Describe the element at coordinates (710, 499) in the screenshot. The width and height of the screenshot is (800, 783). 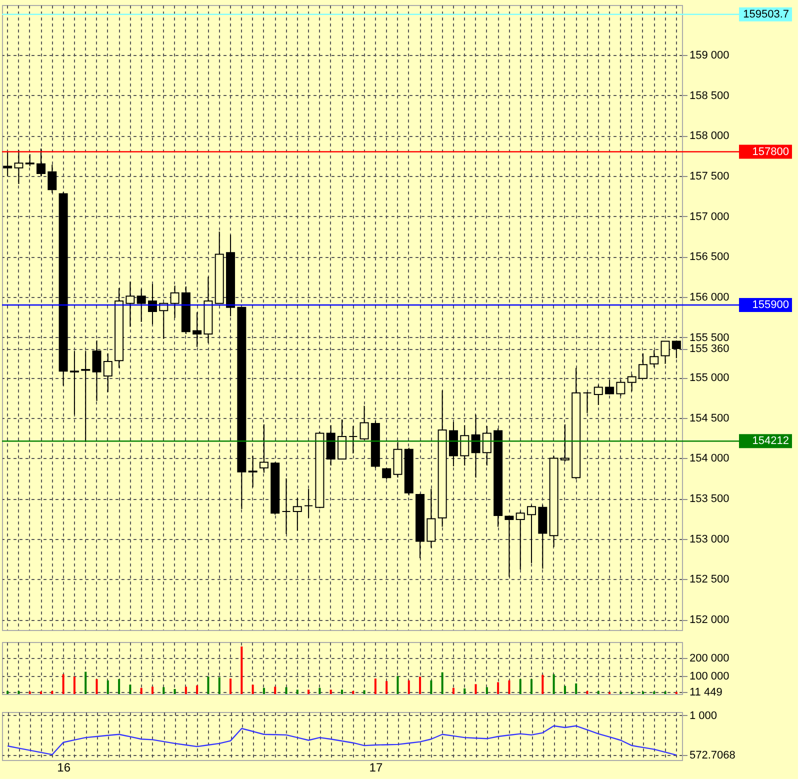
I see `y-tick-label: 153 500` at that location.